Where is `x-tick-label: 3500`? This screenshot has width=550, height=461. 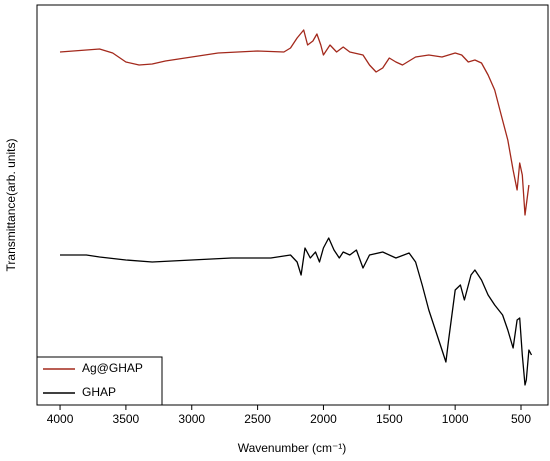 x-tick-label: 3500 is located at coordinates (126, 419).